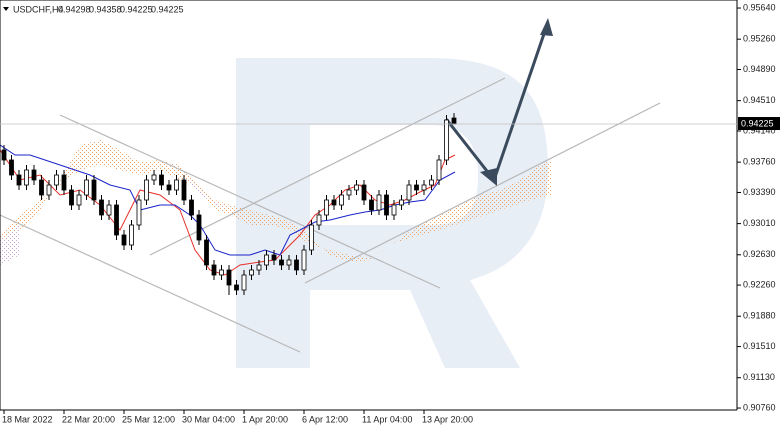 This screenshot has width=782, height=435. I want to click on x-tick-label: 22 Mar 20:00, so click(88, 419).